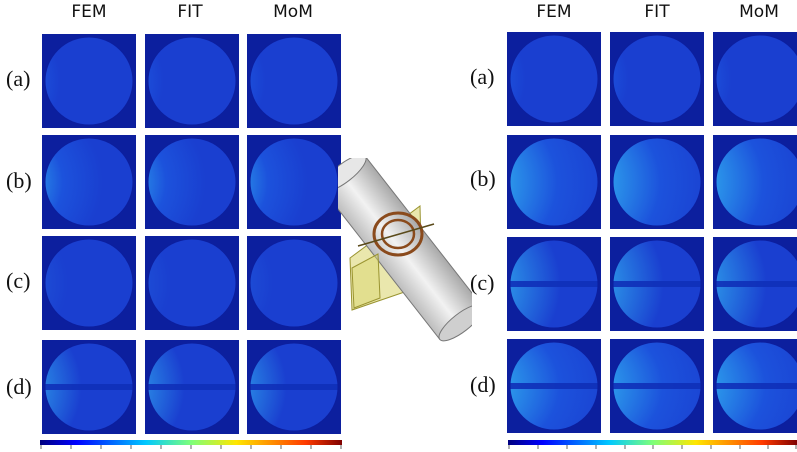  What do you see at coordinates (192, 283) in the screenshot?
I see `left-tile-c-fit` at bounding box center [192, 283].